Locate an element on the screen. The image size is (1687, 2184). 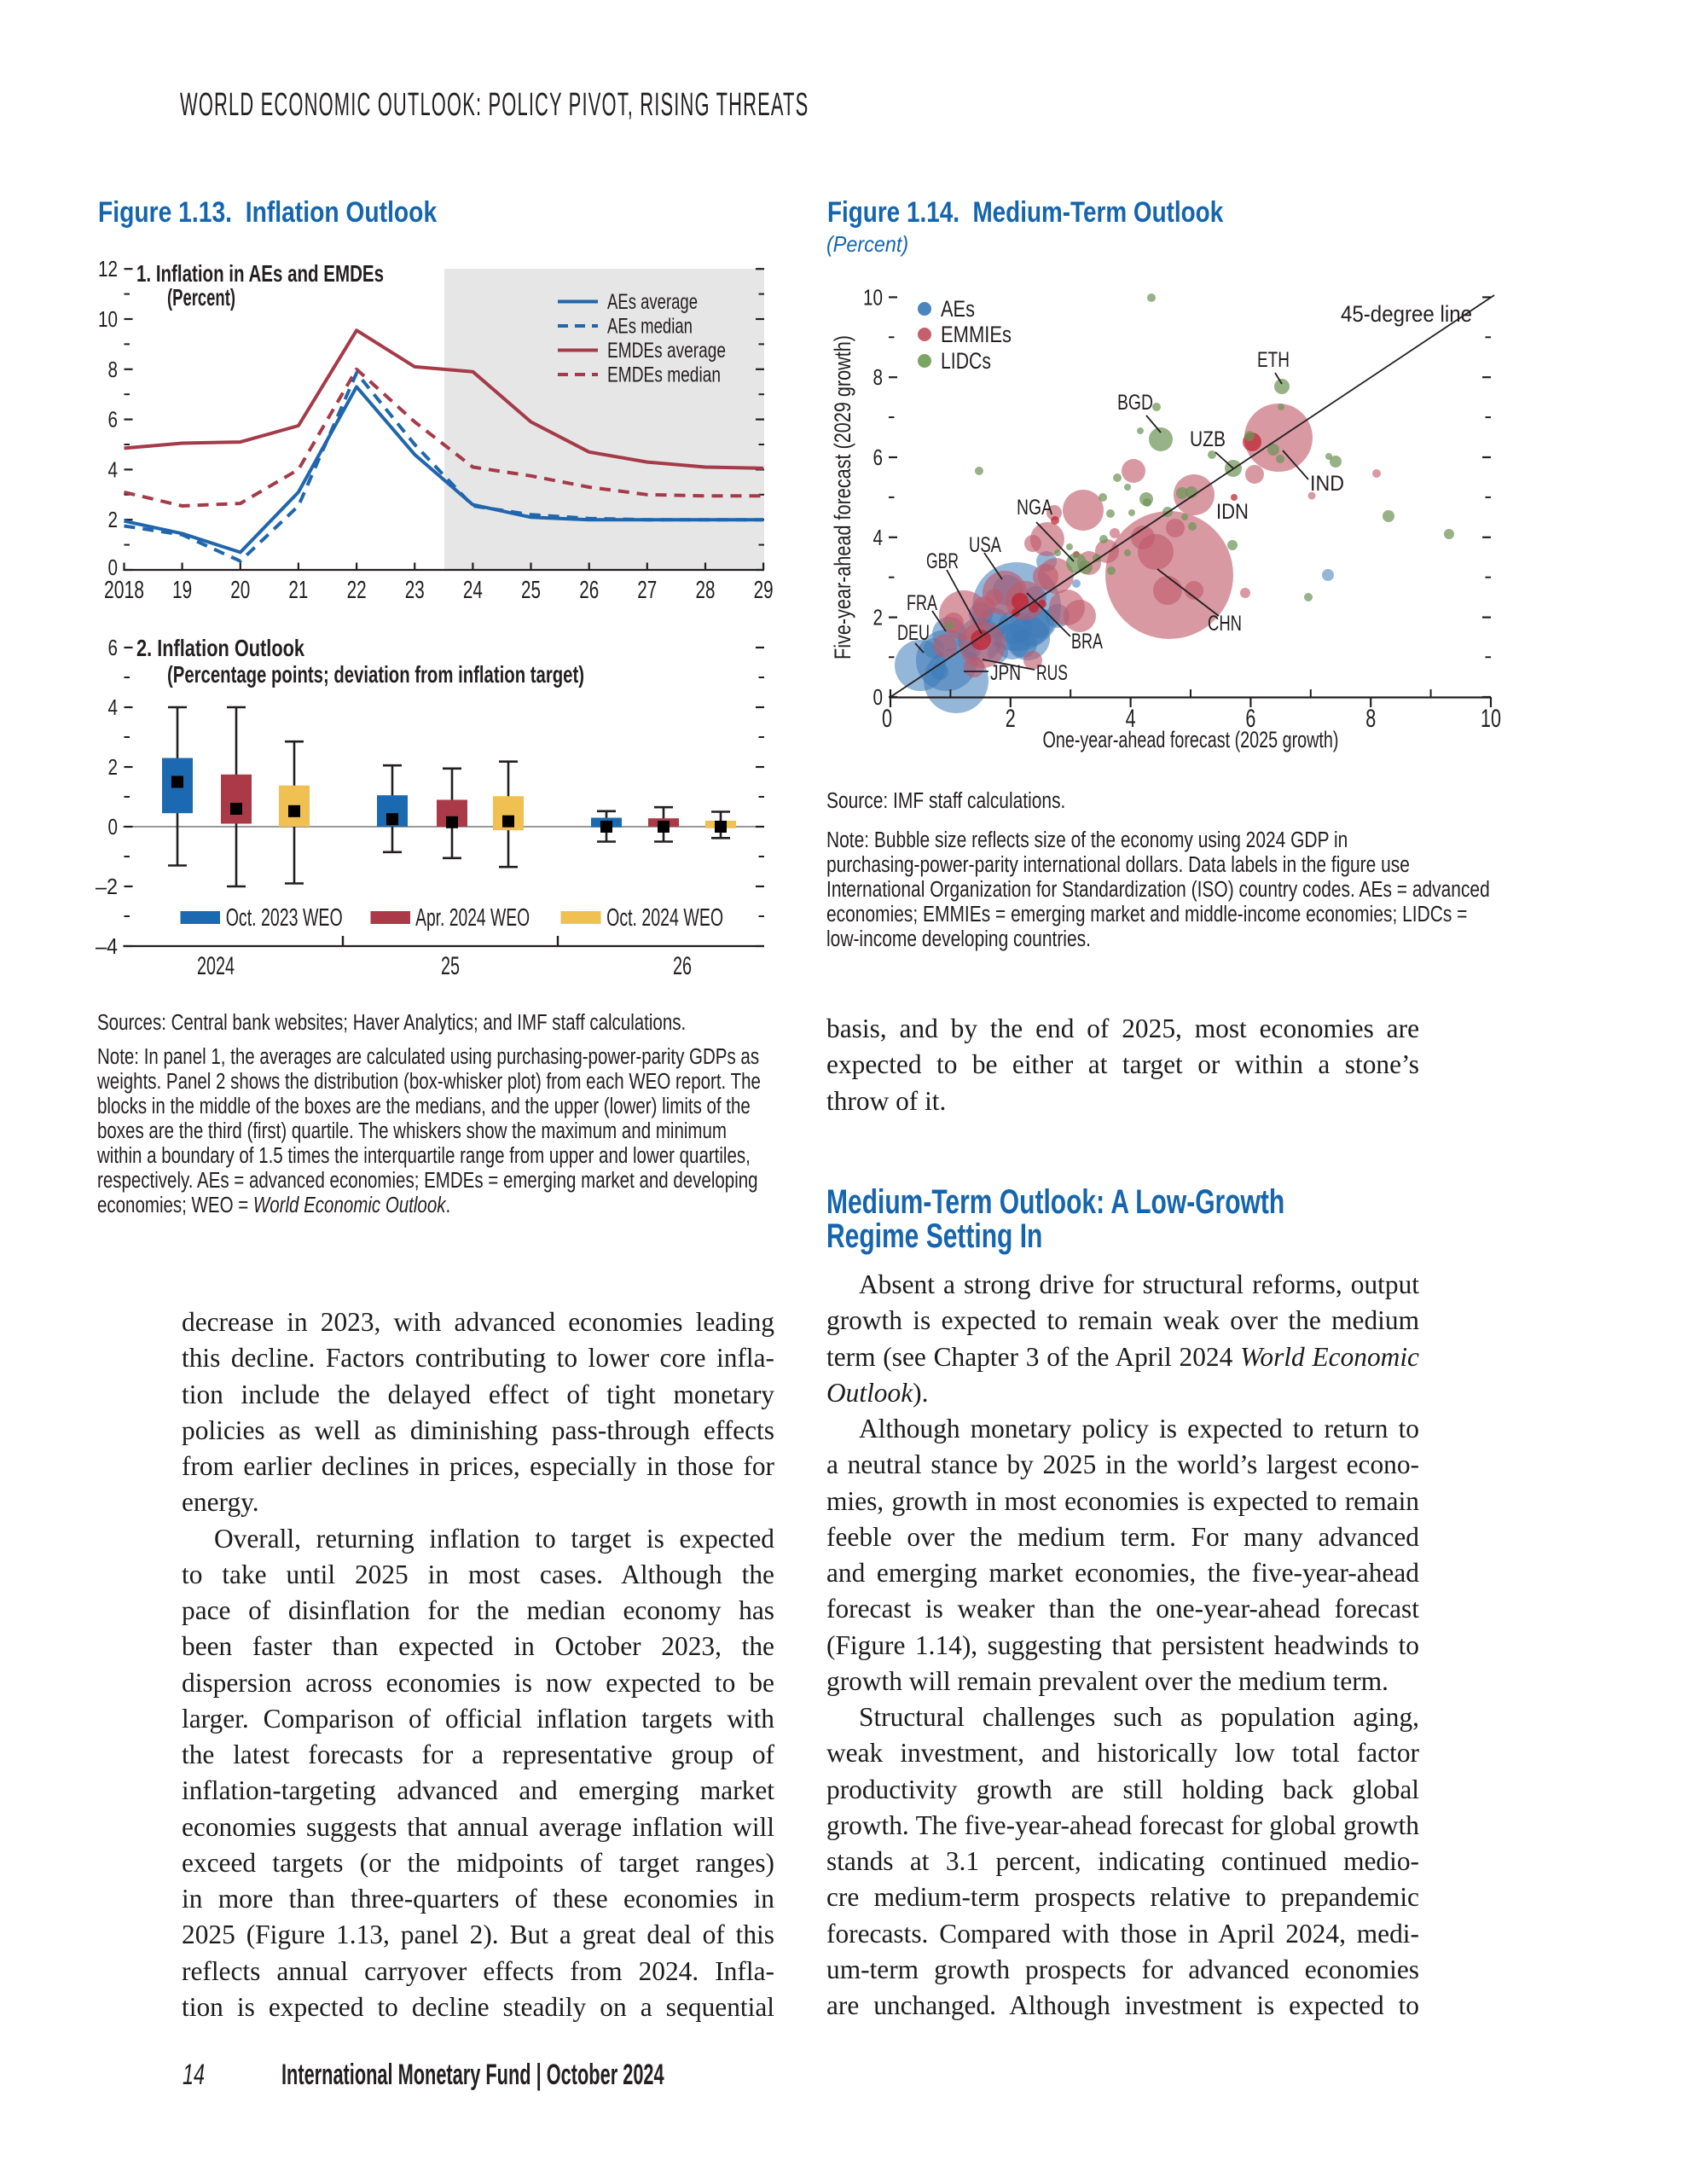
svg-text: GBR is located at coordinates (943, 561).